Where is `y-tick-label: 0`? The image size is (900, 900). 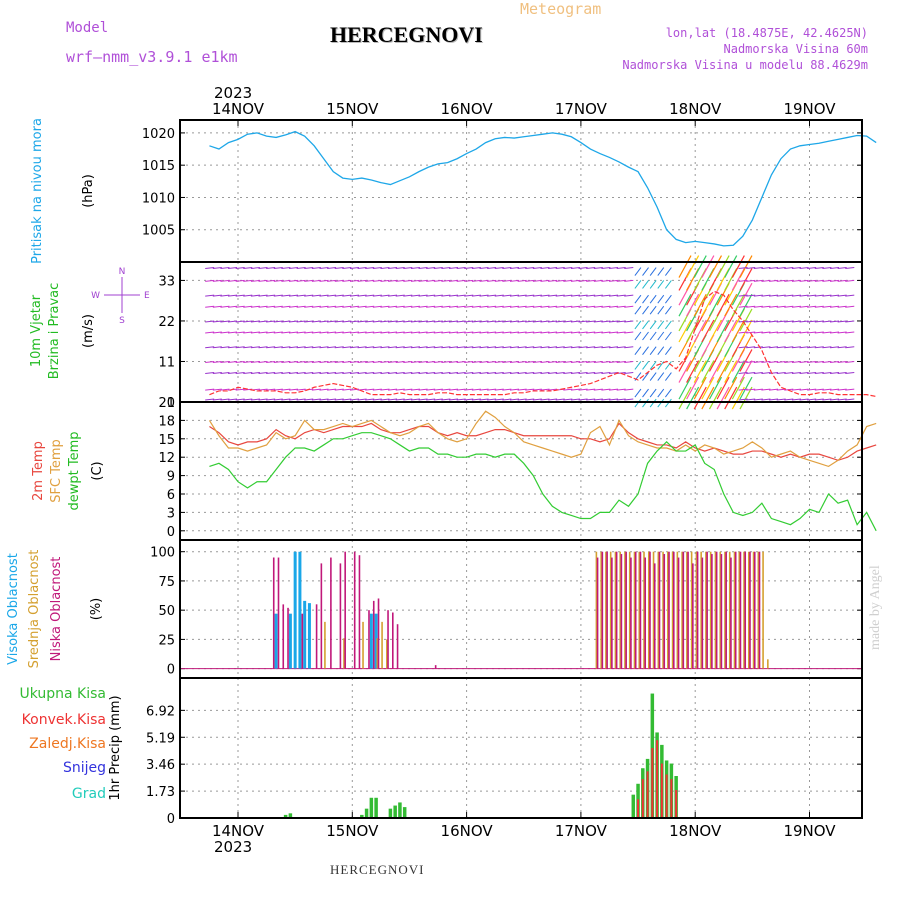
y-tick-label: 0 is located at coordinates (171, 819).